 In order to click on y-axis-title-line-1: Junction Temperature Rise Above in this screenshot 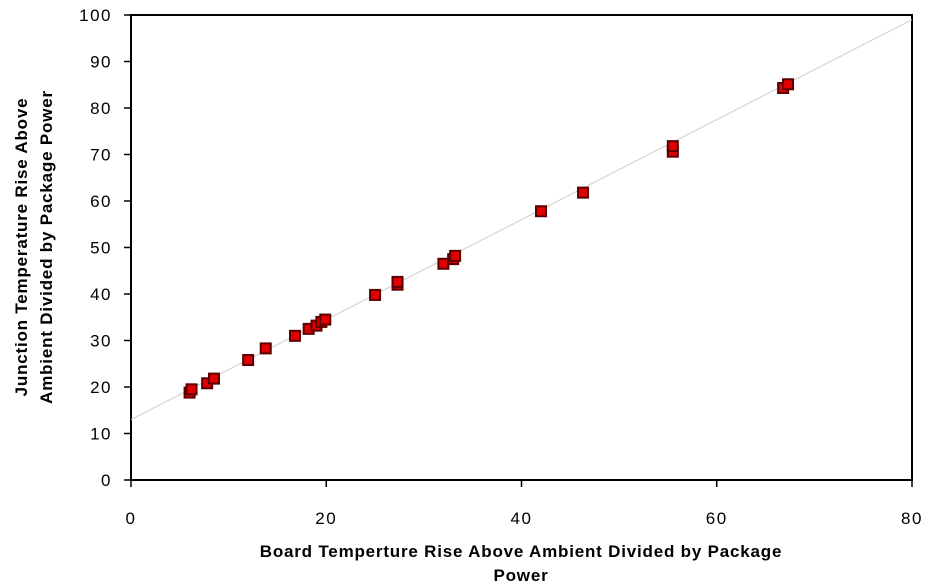, I will do `click(21, 247)`.